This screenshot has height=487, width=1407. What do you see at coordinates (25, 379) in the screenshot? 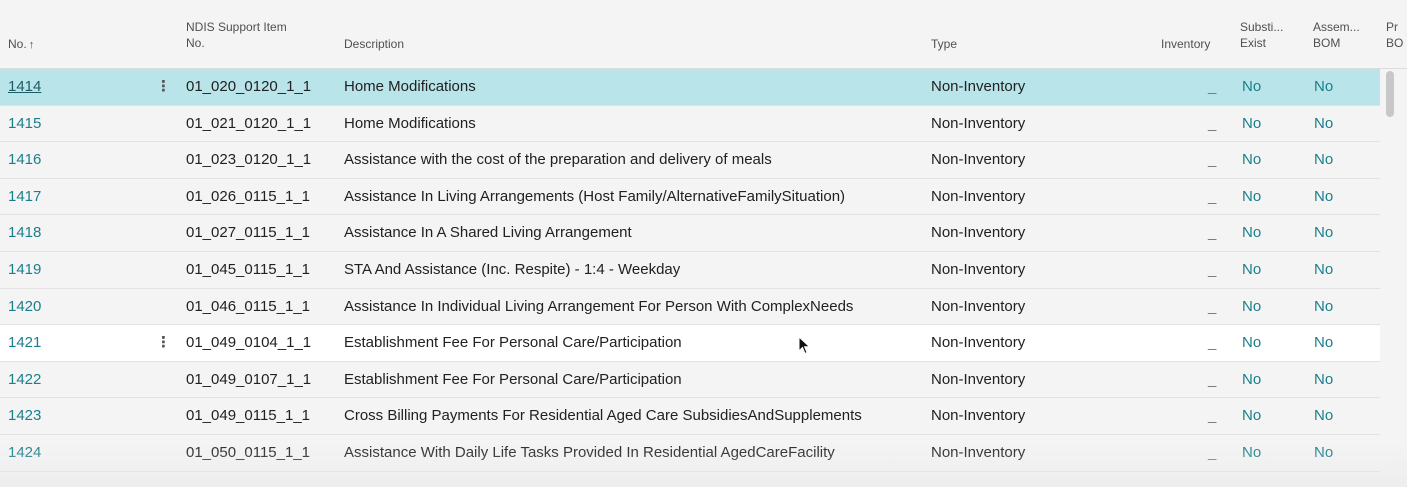
I see `item-no-link: 1422` at bounding box center [25, 379].